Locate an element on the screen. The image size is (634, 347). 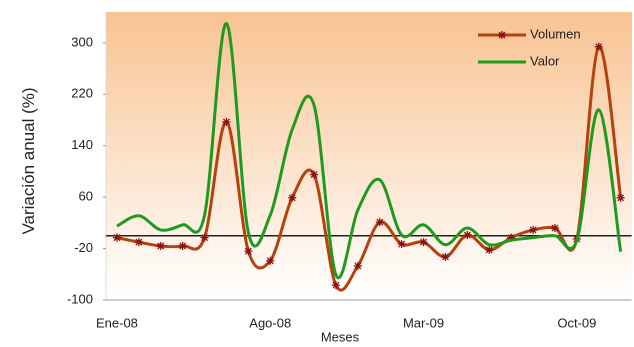
y-tick-label: -100 is located at coordinates (80, 298).